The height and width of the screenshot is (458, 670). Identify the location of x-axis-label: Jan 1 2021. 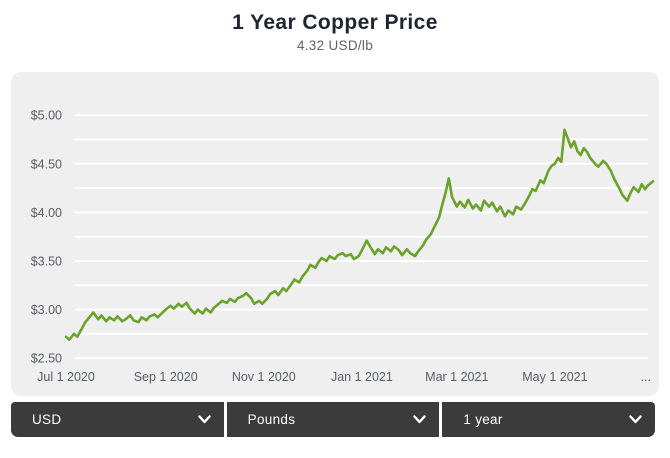
(362, 377).